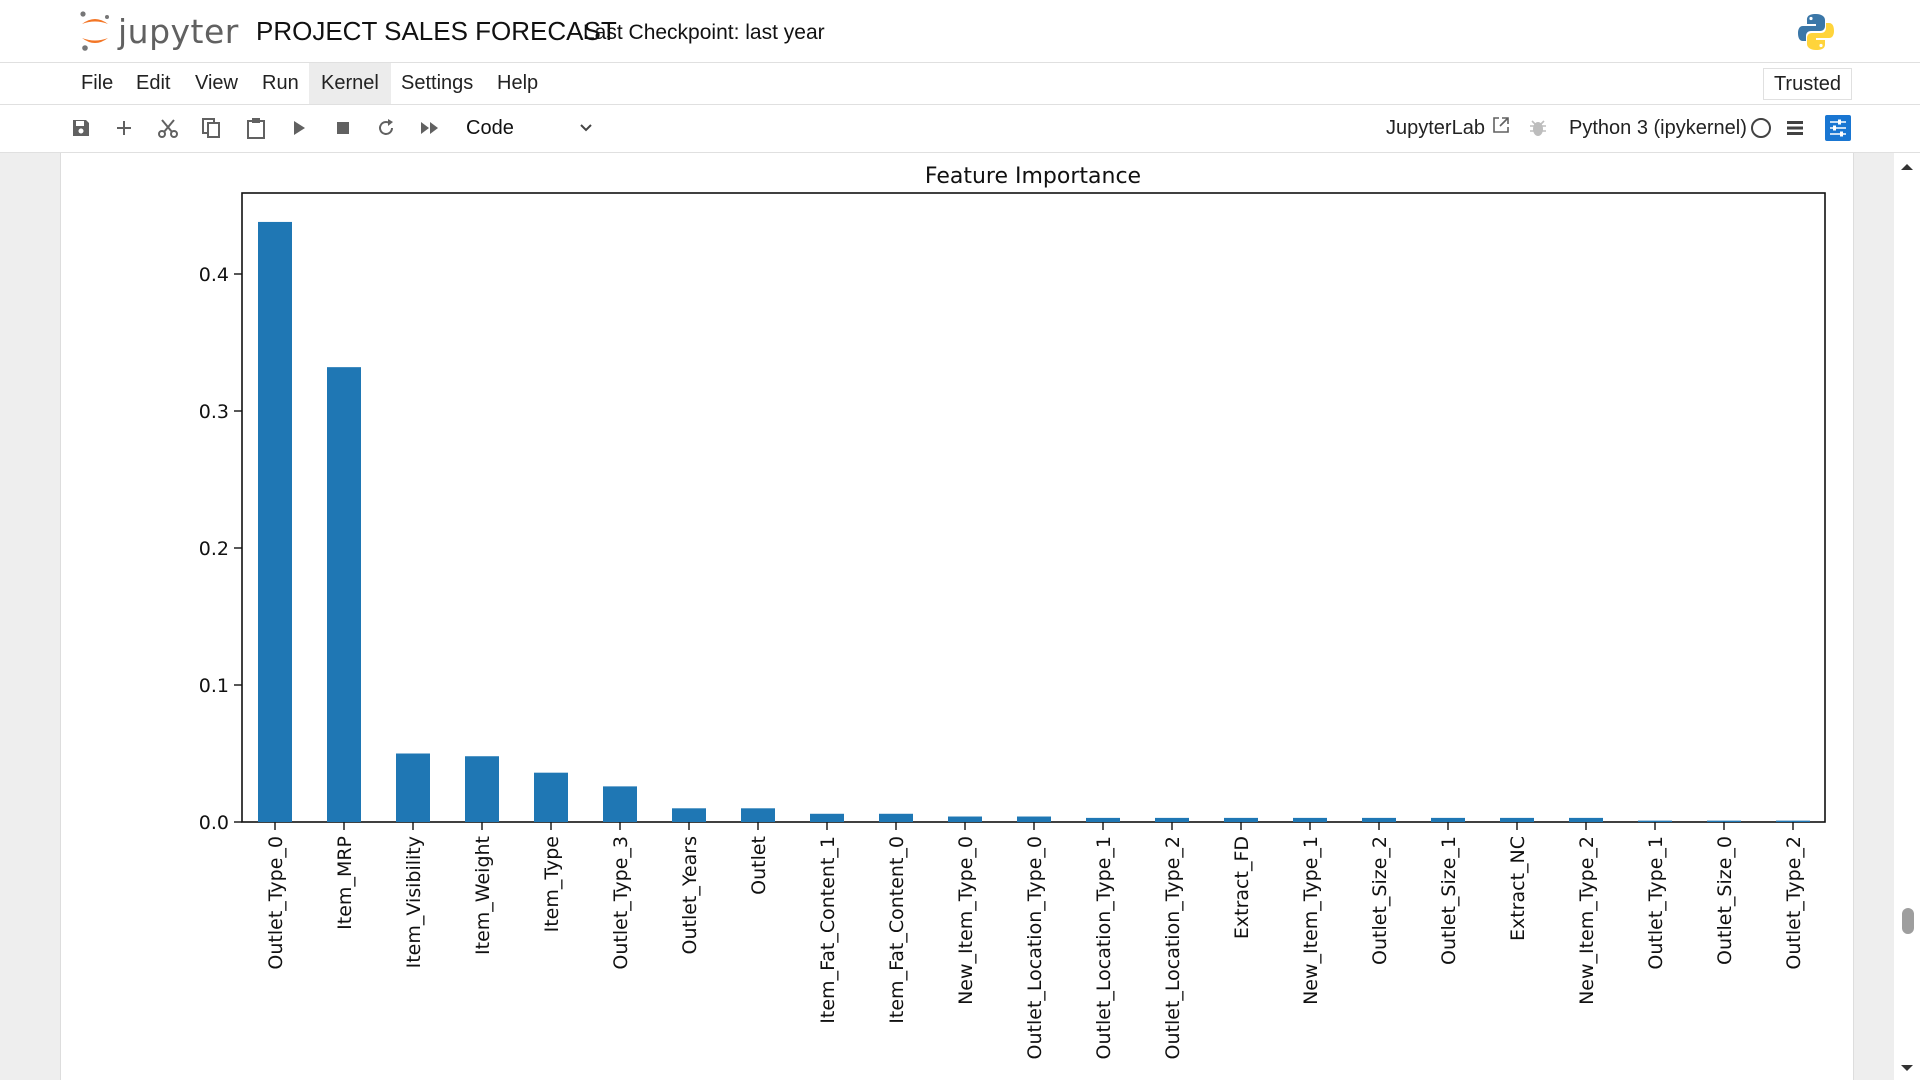 This screenshot has height=1080, width=1920. What do you see at coordinates (1449, 900) in the screenshot?
I see `x-tick-label: Outlet_Size_1` at bounding box center [1449, 900].